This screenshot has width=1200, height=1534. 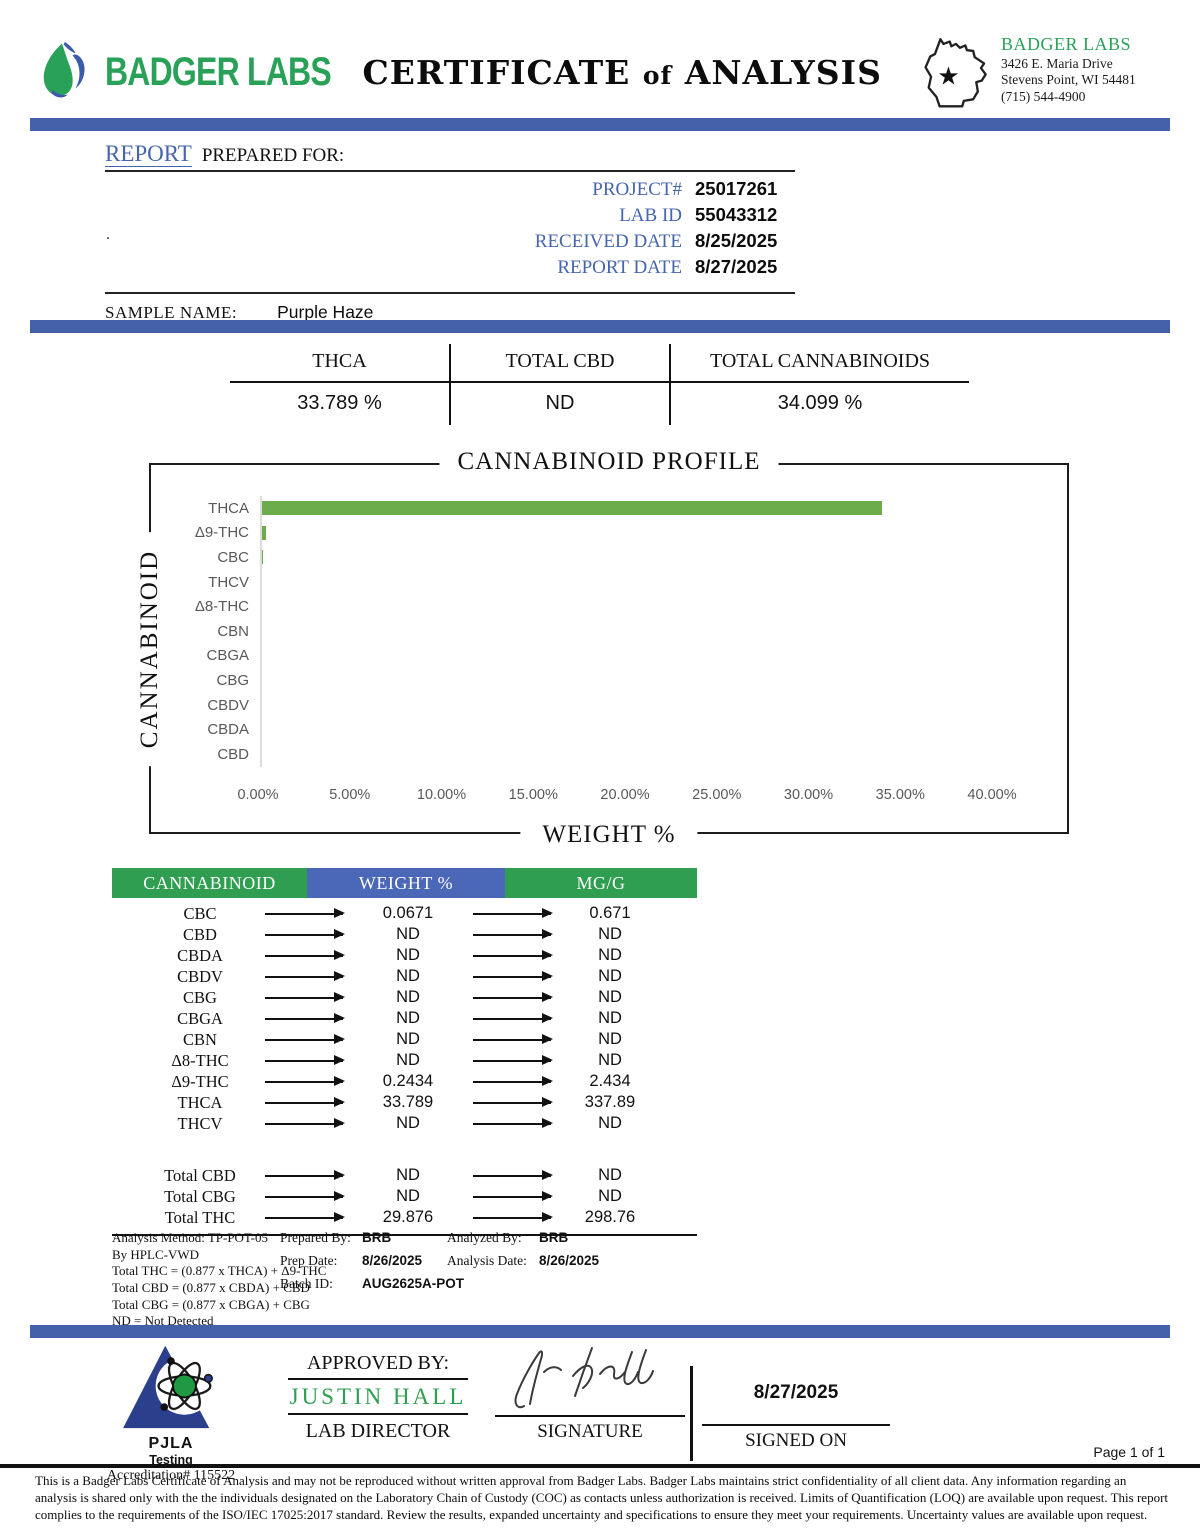 I want to click on weight-percent-value: 0.0671, so click(x=408, y=913).